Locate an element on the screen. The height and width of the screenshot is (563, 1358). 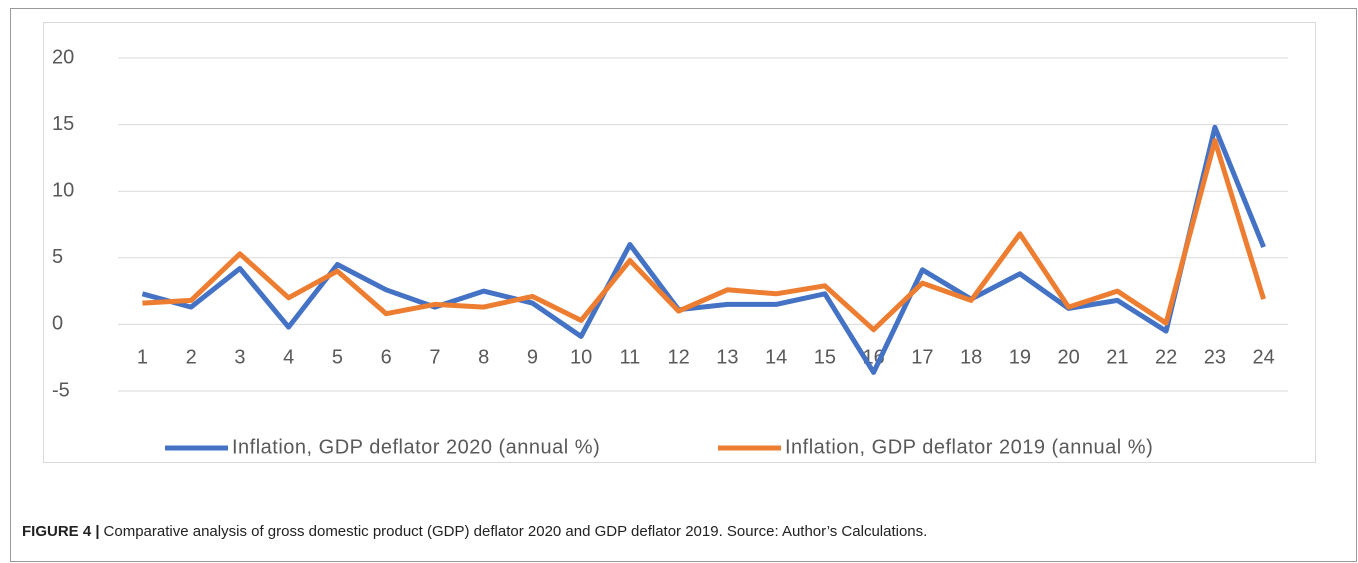
x-tick-label: 21 is located at coordinates (1117, 358).